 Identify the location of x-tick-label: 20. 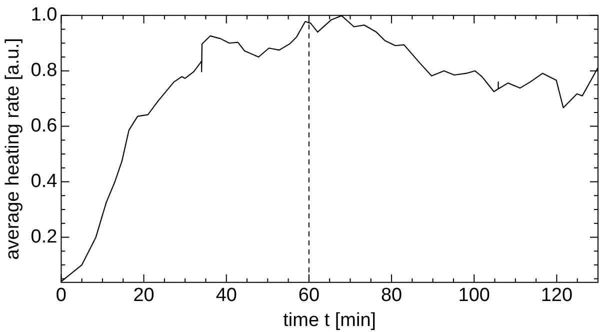
(143, 295).